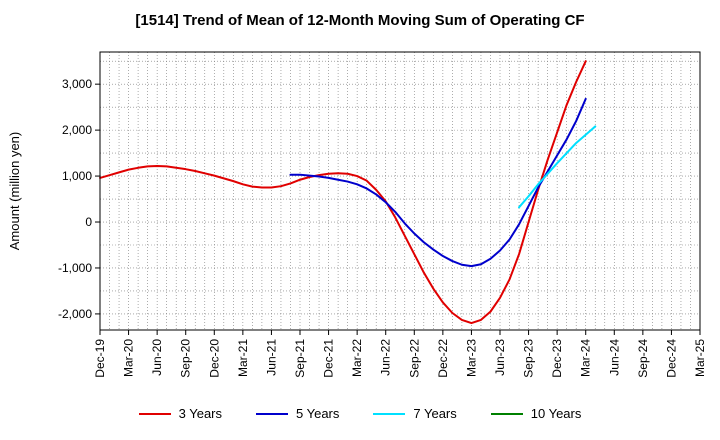 This screenshot has height=440, width=720. Describe the element at coordinates (75, 268) in the screenshot. I see `y-tick-label: -1,000` at that location.